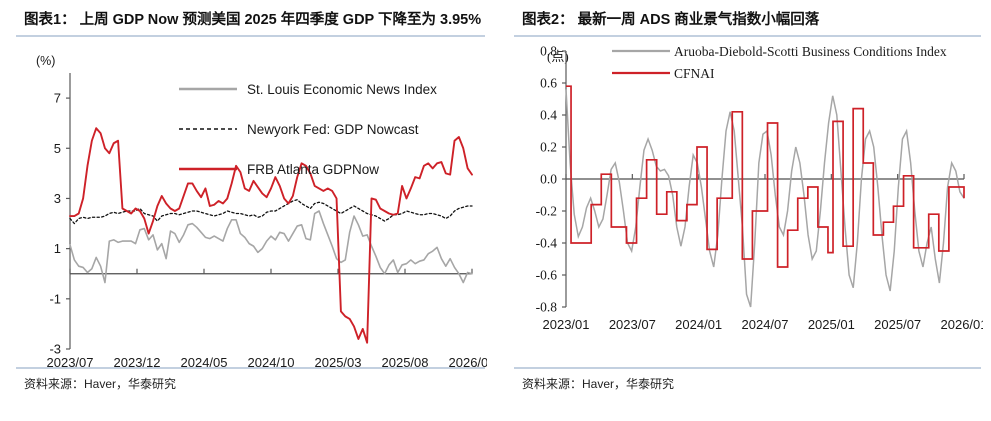 The width and height of the screenshot is (991, 421). What do you see at coordinates (694, 73) in the screenshot?
I see `figure-2-legend-label: CFNAI` at bounding box center [694, 73].